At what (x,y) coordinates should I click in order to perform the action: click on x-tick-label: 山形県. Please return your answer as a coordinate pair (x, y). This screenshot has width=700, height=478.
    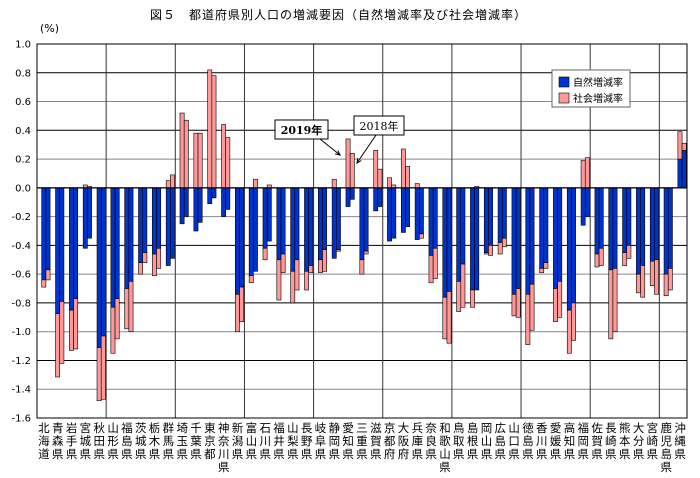
    Looking at the image, I should click on (113, 441).